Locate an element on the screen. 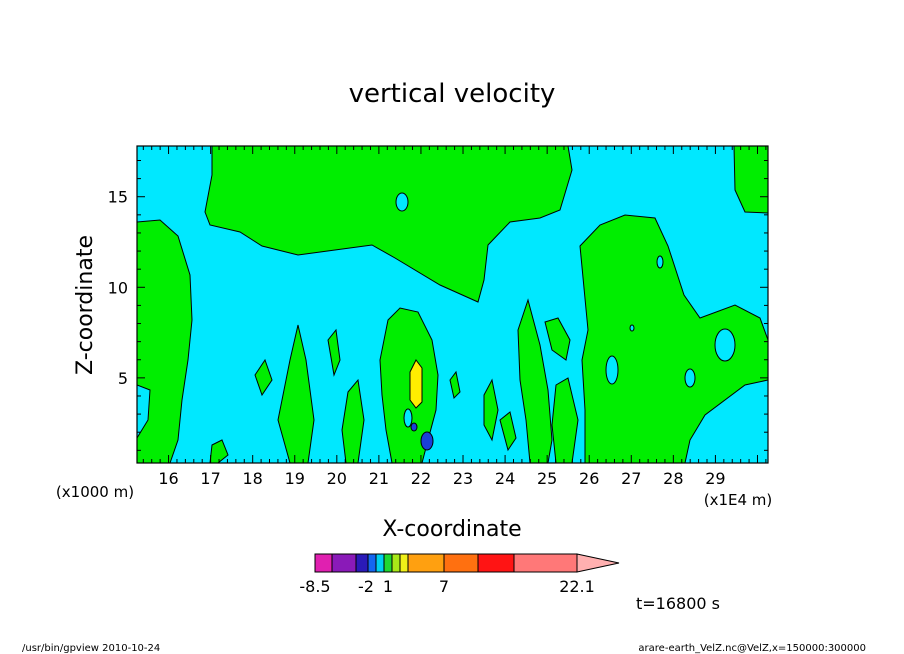  updraft-core is located at coordinates (416, 384).